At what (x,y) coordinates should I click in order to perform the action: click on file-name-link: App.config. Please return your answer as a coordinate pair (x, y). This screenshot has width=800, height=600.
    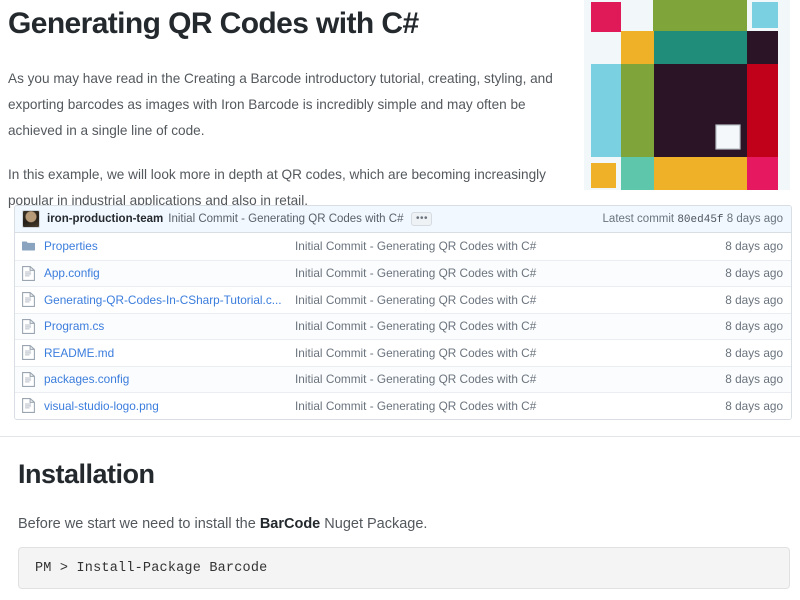
    Looking at the image, I should click on (72, 273).